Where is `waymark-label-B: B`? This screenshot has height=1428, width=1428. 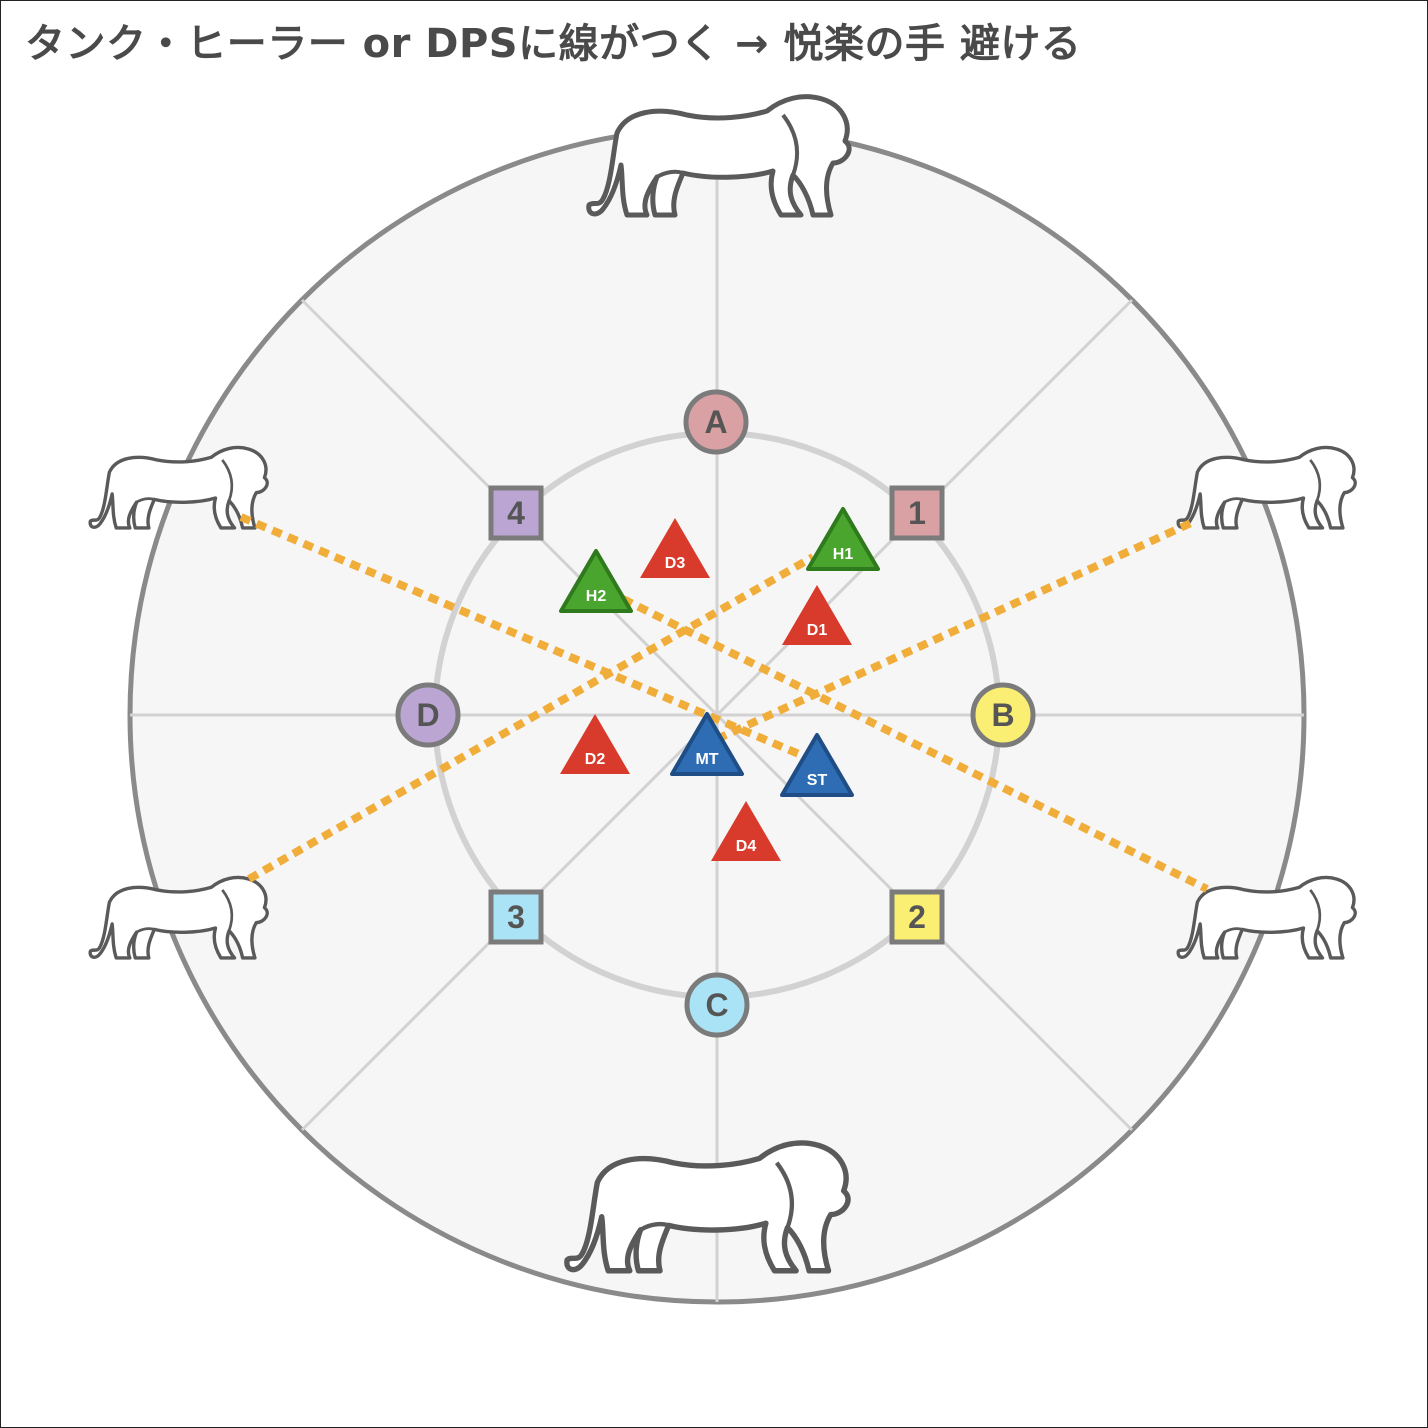 waymark-label-B: B is located at coordinates (1002, 715).